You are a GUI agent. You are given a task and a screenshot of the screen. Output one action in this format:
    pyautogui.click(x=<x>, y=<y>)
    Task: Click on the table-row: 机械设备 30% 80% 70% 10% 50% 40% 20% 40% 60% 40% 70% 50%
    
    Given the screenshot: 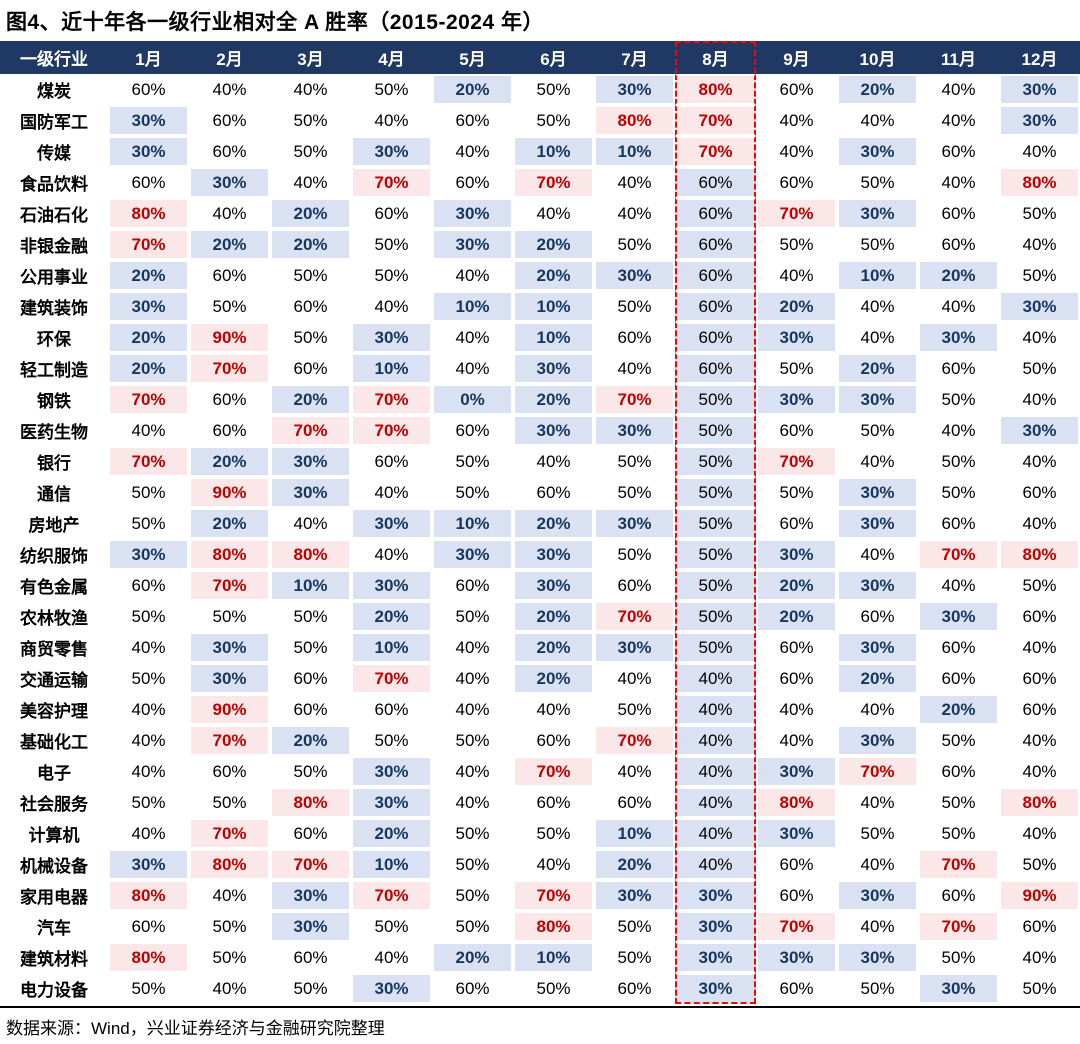 What is the action you would take?
    pyautogui.click(x=540, y=864)
    